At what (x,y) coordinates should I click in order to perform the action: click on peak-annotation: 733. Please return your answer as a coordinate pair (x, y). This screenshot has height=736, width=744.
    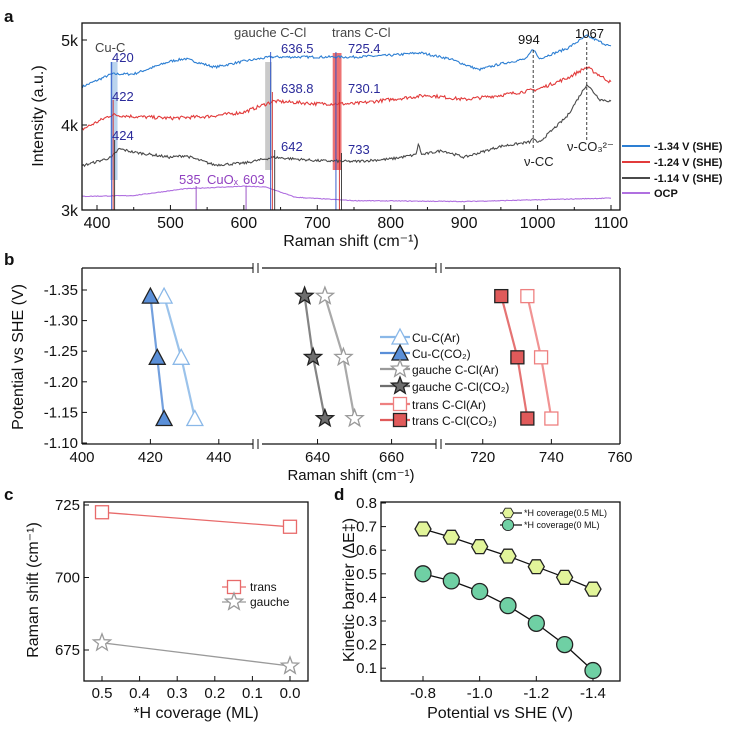
    Looking at the image, I should click on (359, 149).